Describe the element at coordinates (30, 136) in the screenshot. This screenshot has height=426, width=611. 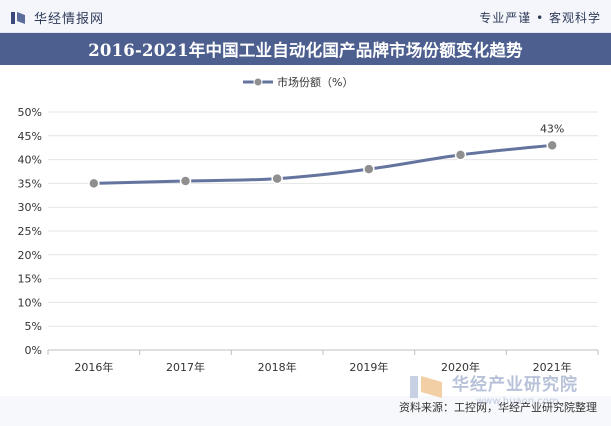
I see `y-tick-label: 45%` at that location.